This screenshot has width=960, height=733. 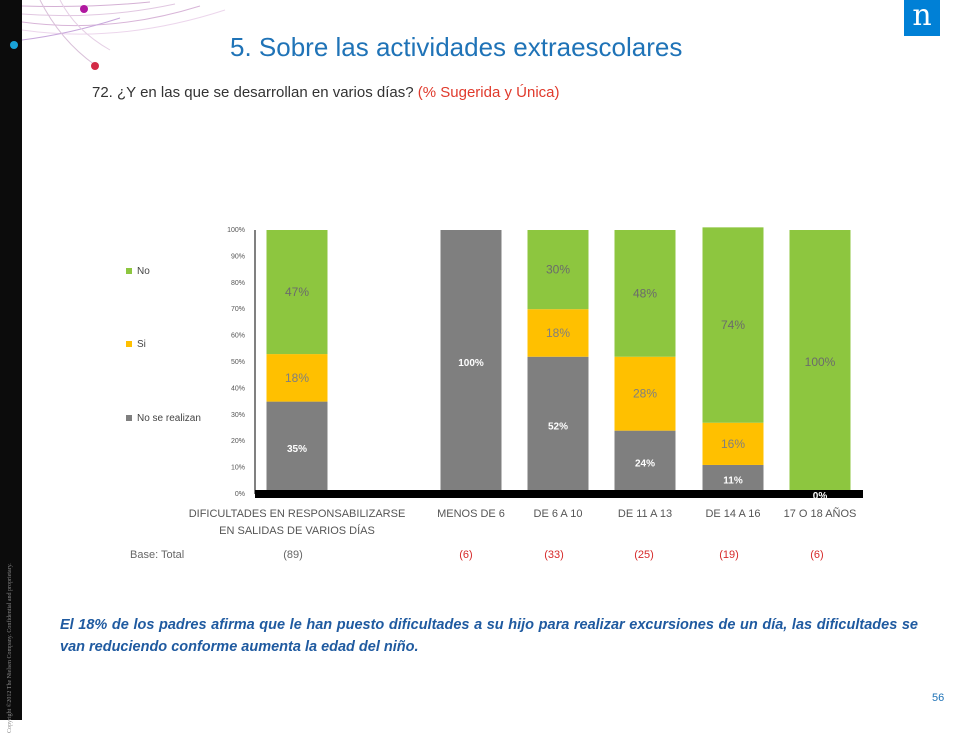 I want to click on legend-label: No se realizan, so click(x=169, y=418).